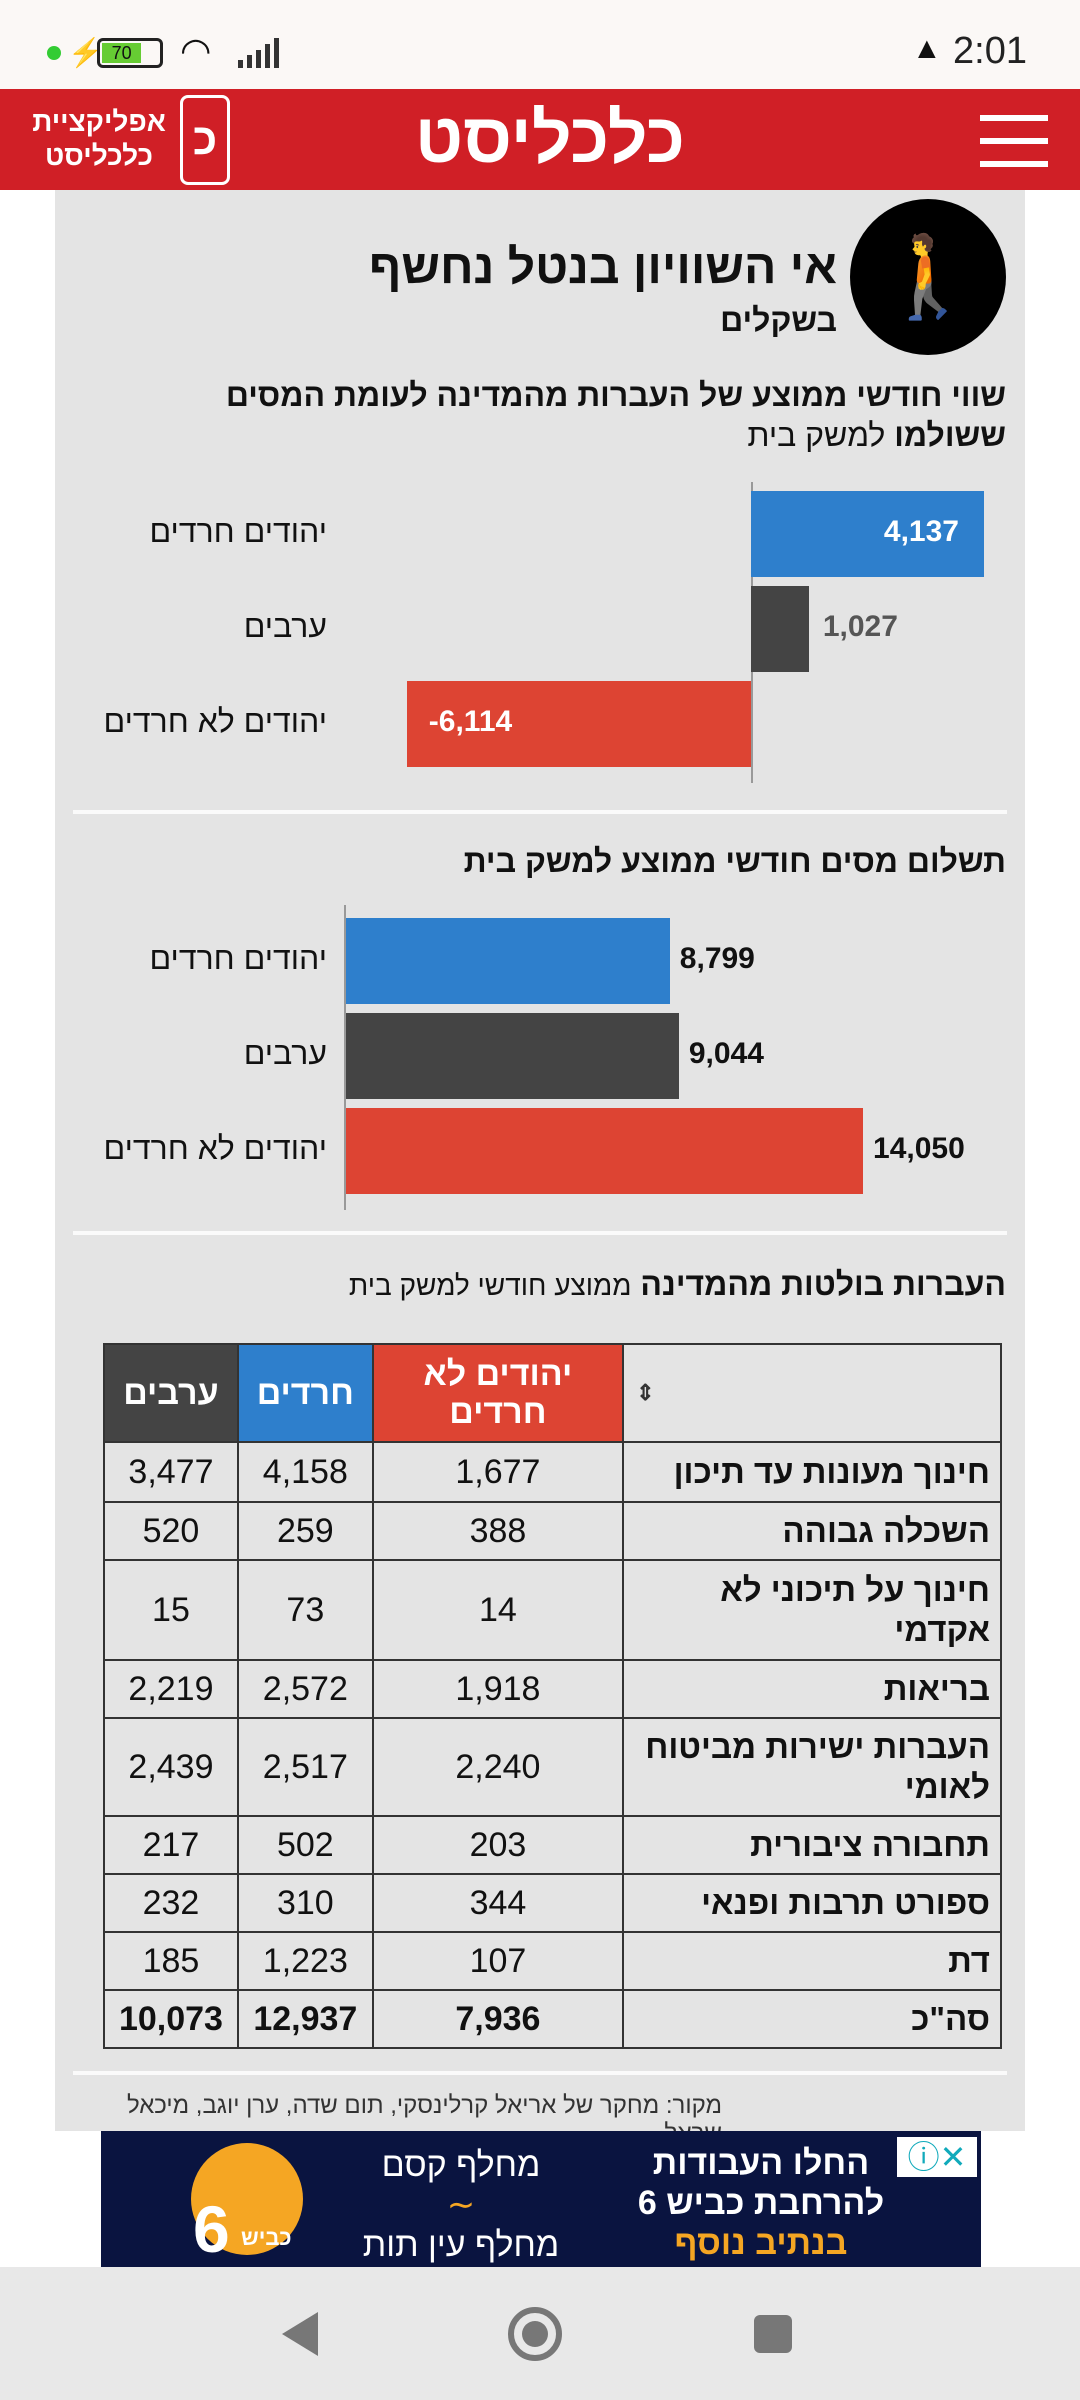  I want to click on site-logo: כלכליסט, so click(550, 138).